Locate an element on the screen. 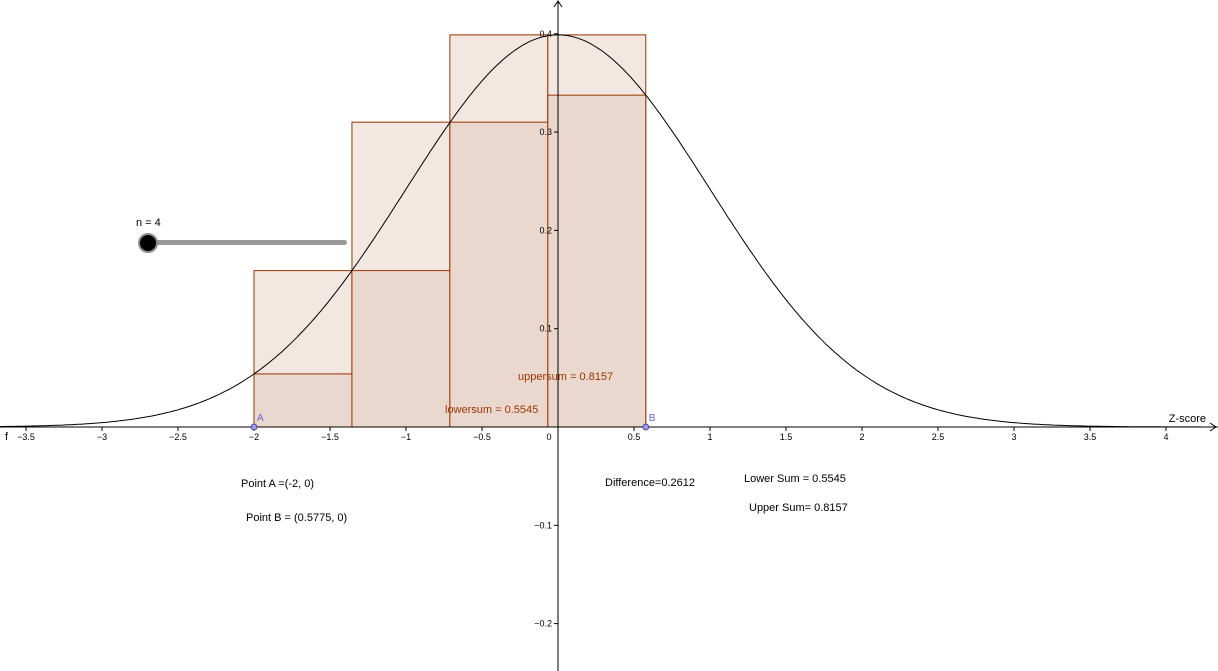  x-tick-label: 4 is located at coordinates (1165, 437).